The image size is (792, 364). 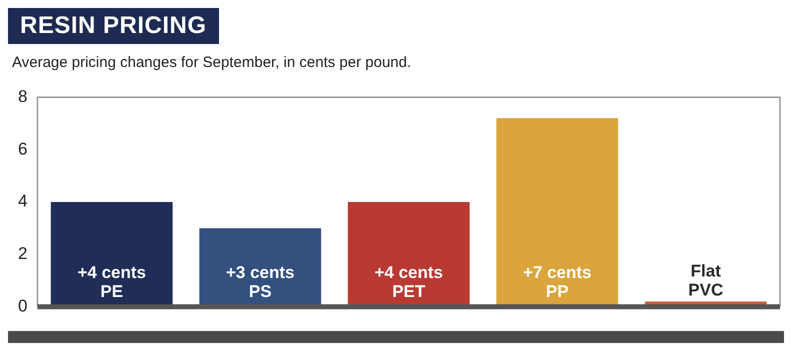 I want to click on y-tick-label: 2, so click(x=23, y=254).